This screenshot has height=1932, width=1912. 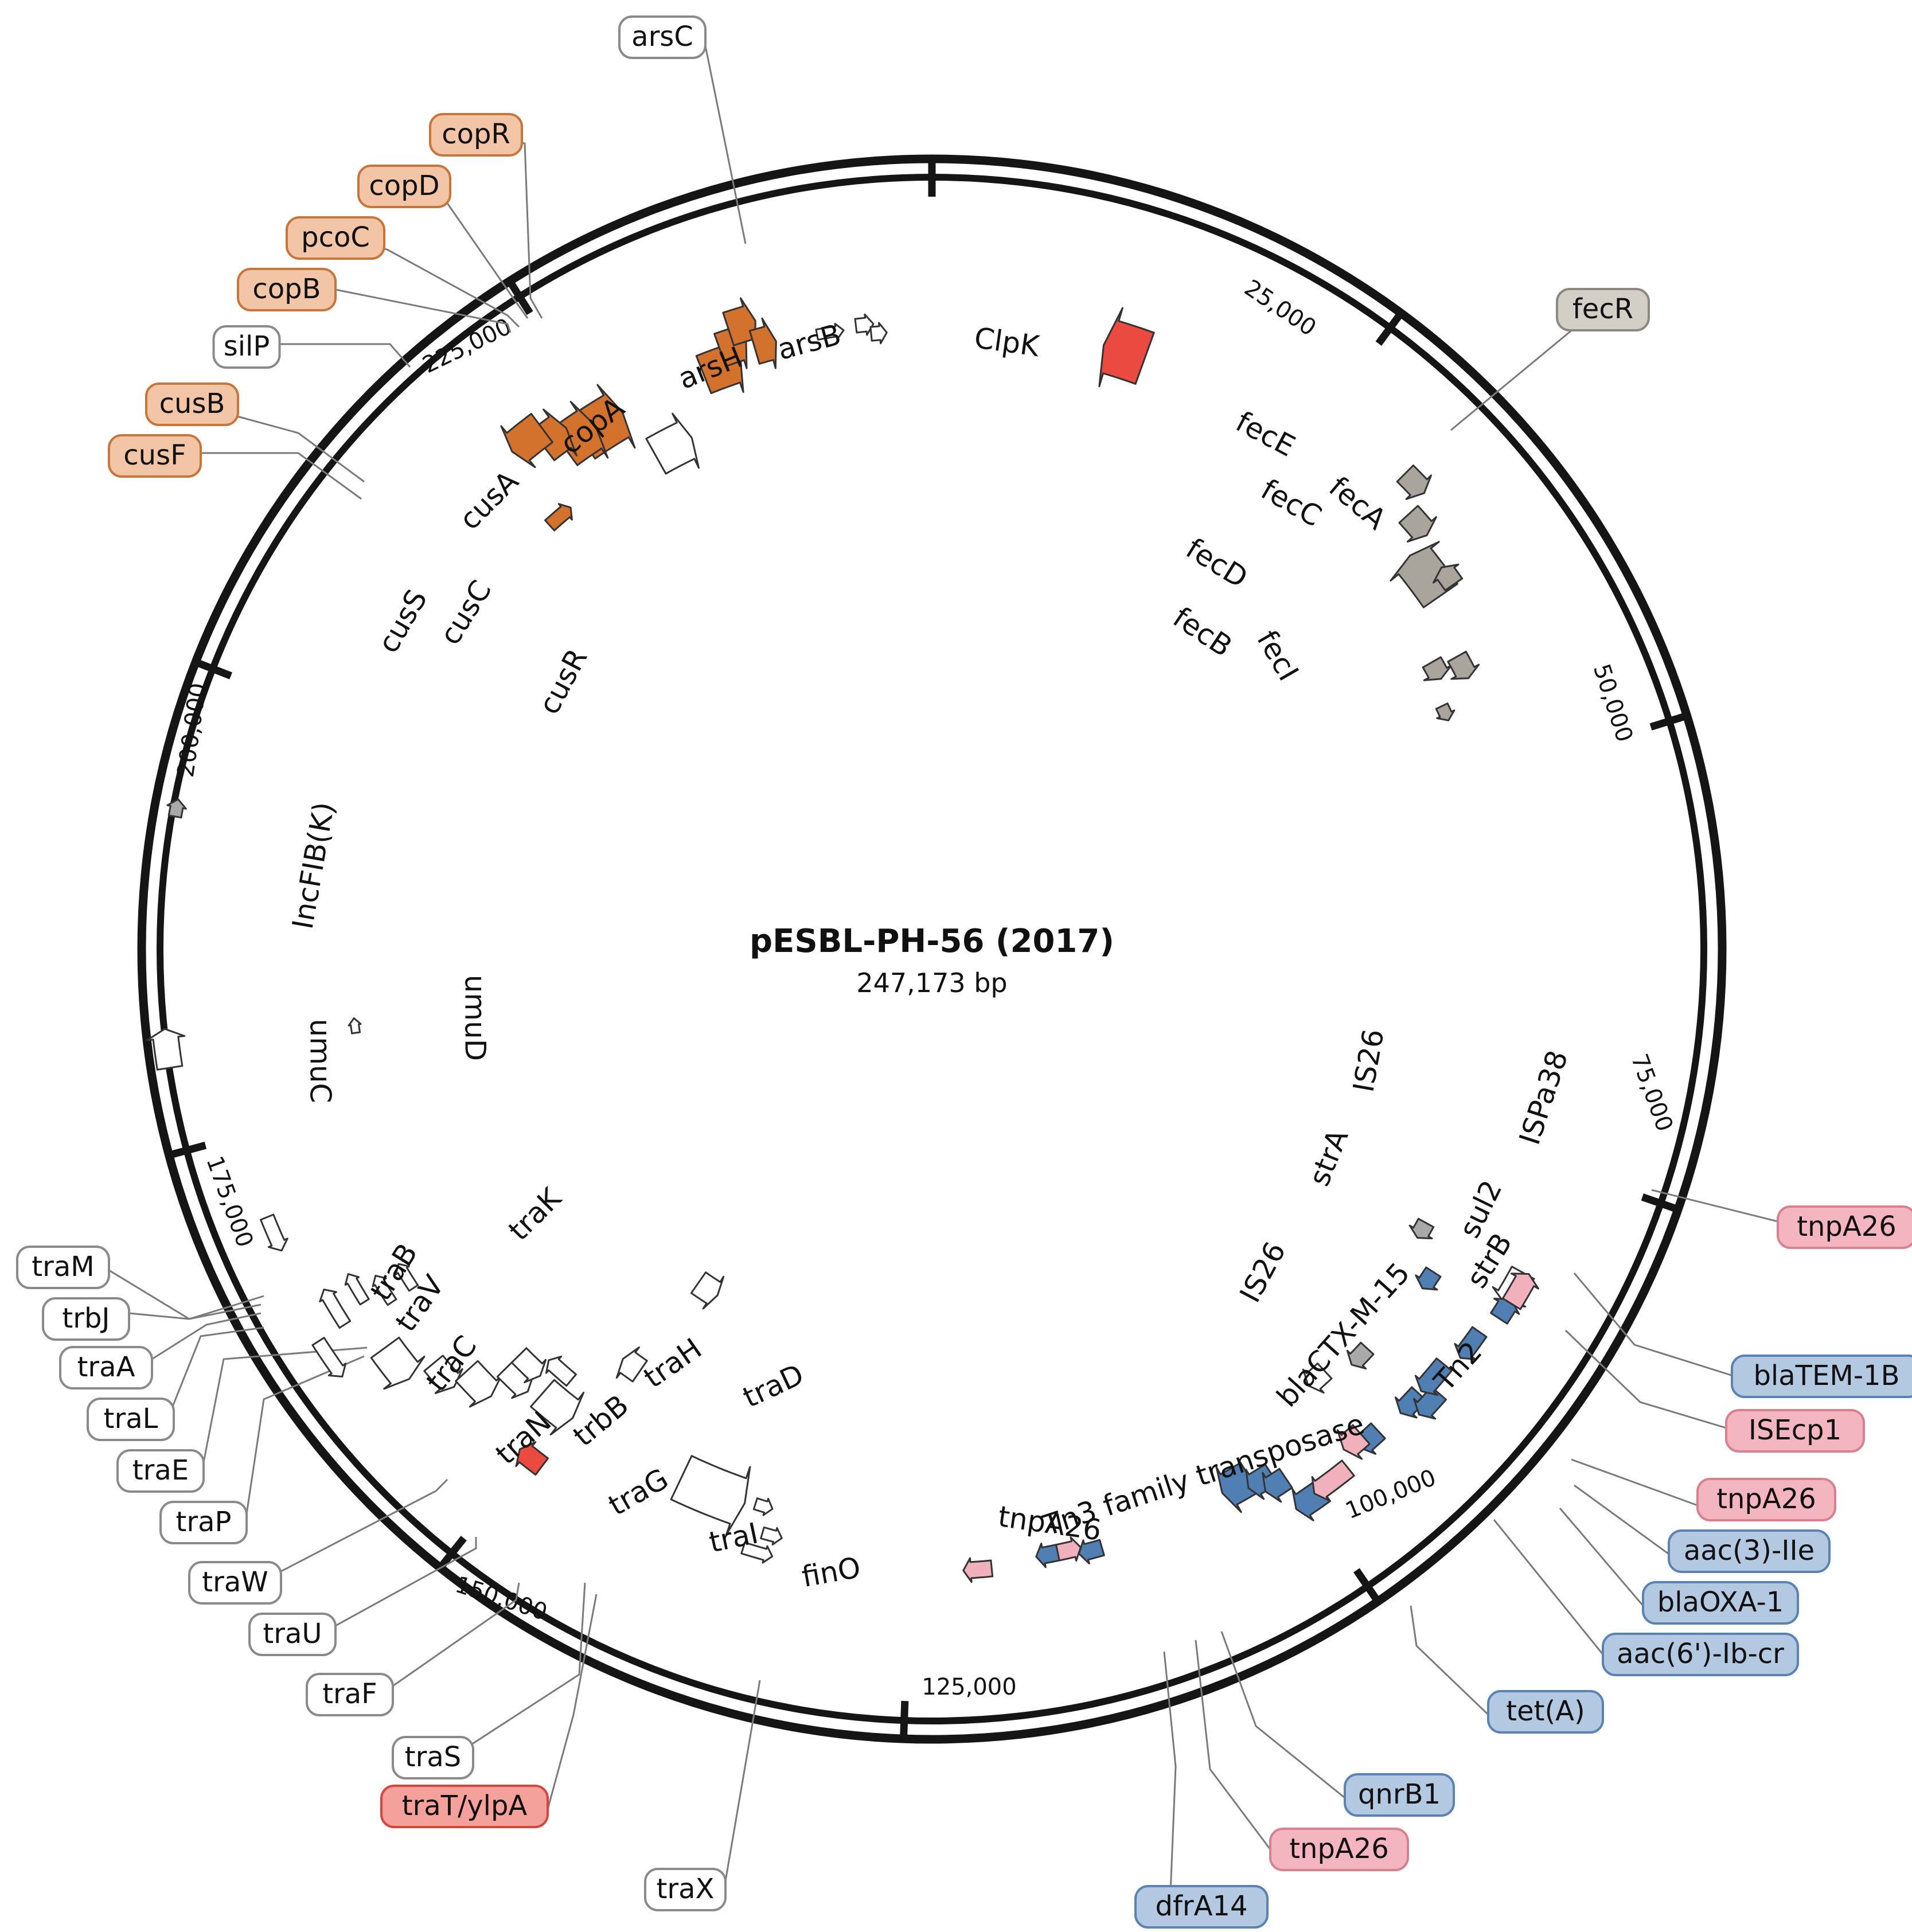 What do you see at coordinates (1291, 503) in the screenshot?
I see `gene-label: fecC` at bounding box center [1291, 503].